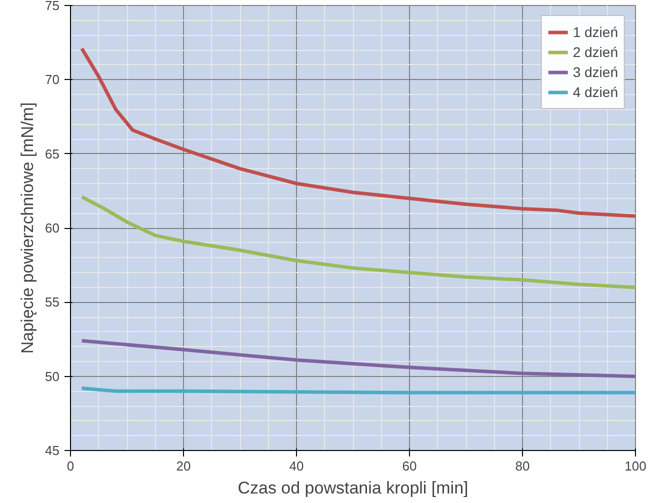  What do you see at coordinates (595, 32) in the screenshot?
I see `legend-label: 1 dzień` at bounding box center [595, 32].